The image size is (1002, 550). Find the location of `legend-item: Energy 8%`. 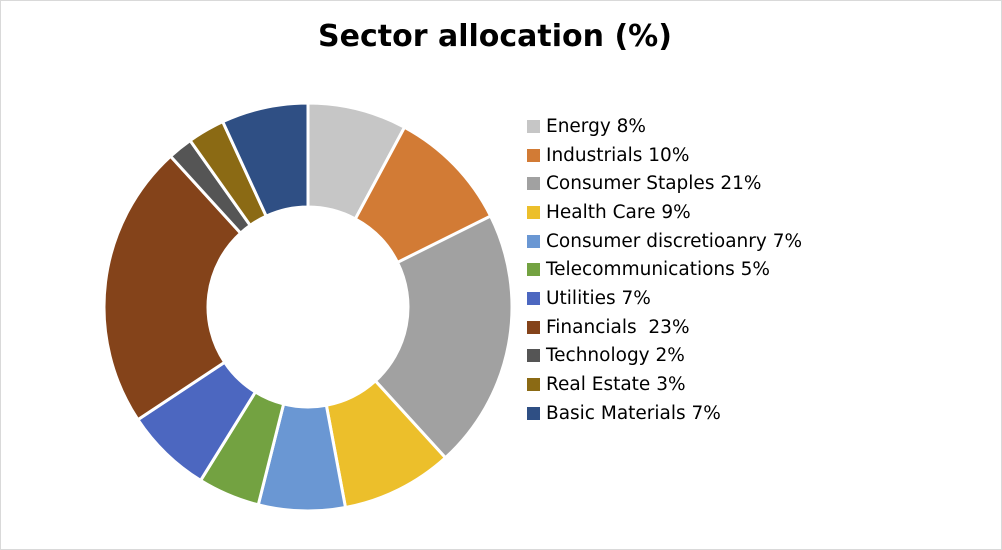

legend-item: Energy 8% is located at coordinates (664, 126).